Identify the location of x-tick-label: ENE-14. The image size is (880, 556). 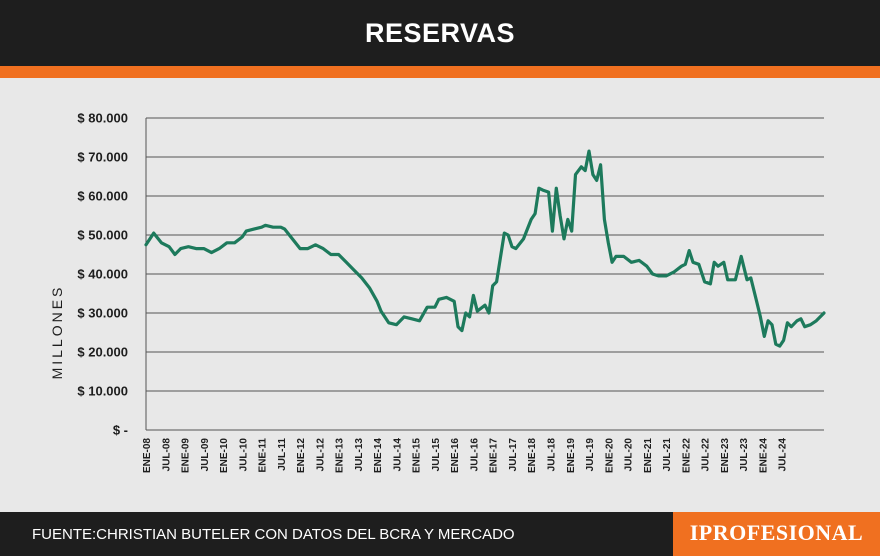
(378, 455).